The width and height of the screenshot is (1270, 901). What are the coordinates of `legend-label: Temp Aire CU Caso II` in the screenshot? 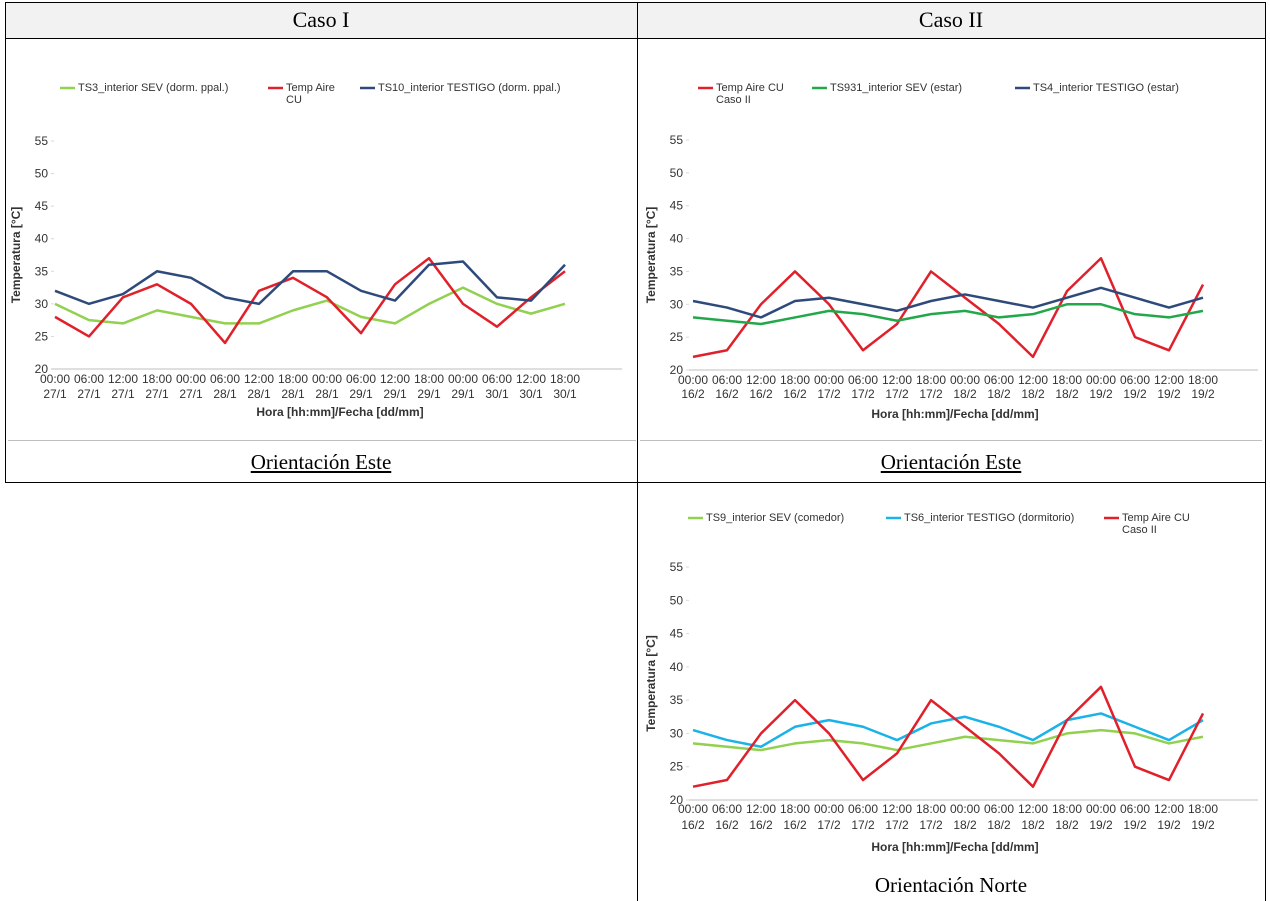 It's located at (750, 94).